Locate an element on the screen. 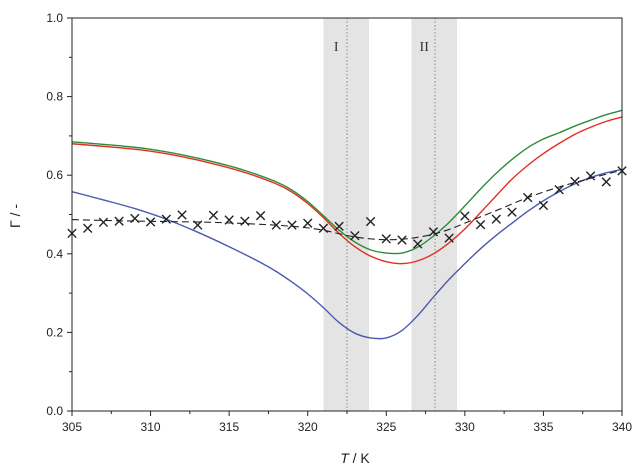 The width and height of the screenshot is (633, 470). y-axis-label: Γ / - is located at coordinates (15, 216).